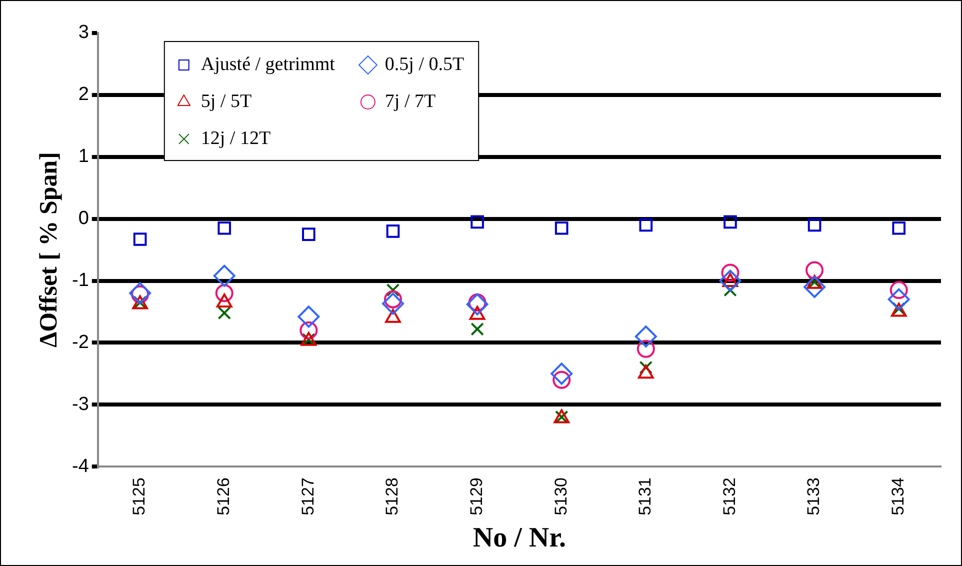 This screenshot has width=962, height=566. Describe the element at coordinates (83, 33) in the screenshot. I see `y-tick-label: 3` at that location.